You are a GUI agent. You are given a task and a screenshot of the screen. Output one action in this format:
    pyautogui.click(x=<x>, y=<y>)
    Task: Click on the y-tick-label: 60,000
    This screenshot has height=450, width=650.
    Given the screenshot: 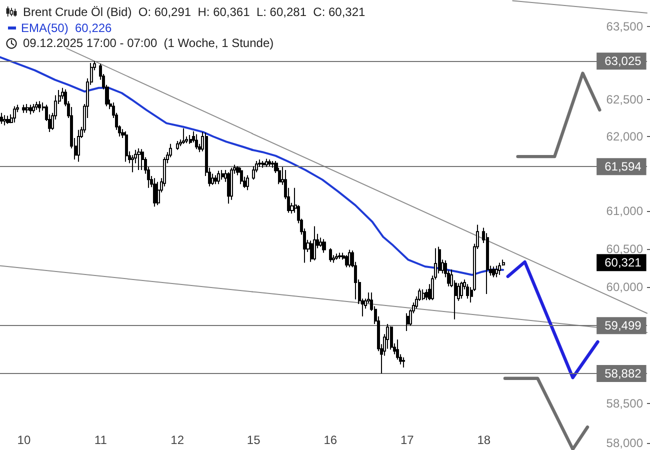 What is the action you would take?
    pyautogui.click(x=625, y=287)
    